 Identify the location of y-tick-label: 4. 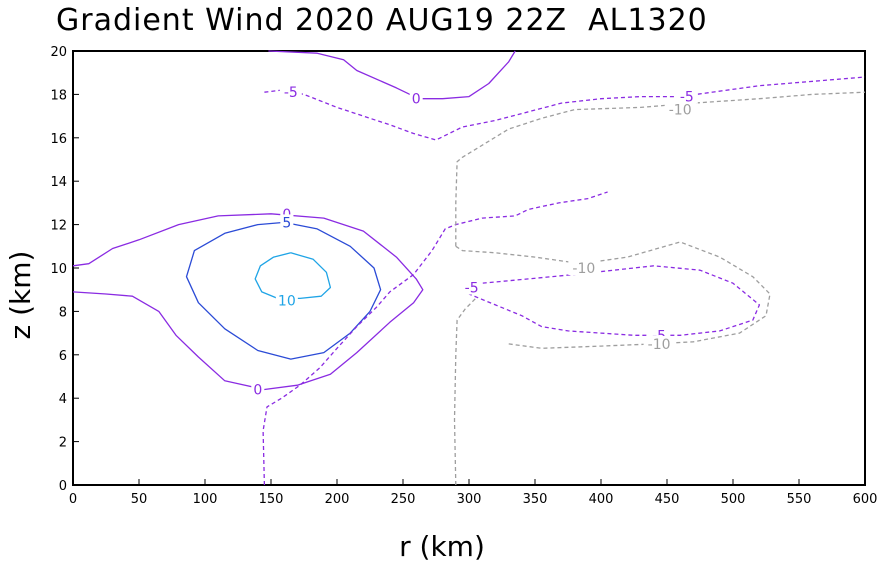
(63, 399).